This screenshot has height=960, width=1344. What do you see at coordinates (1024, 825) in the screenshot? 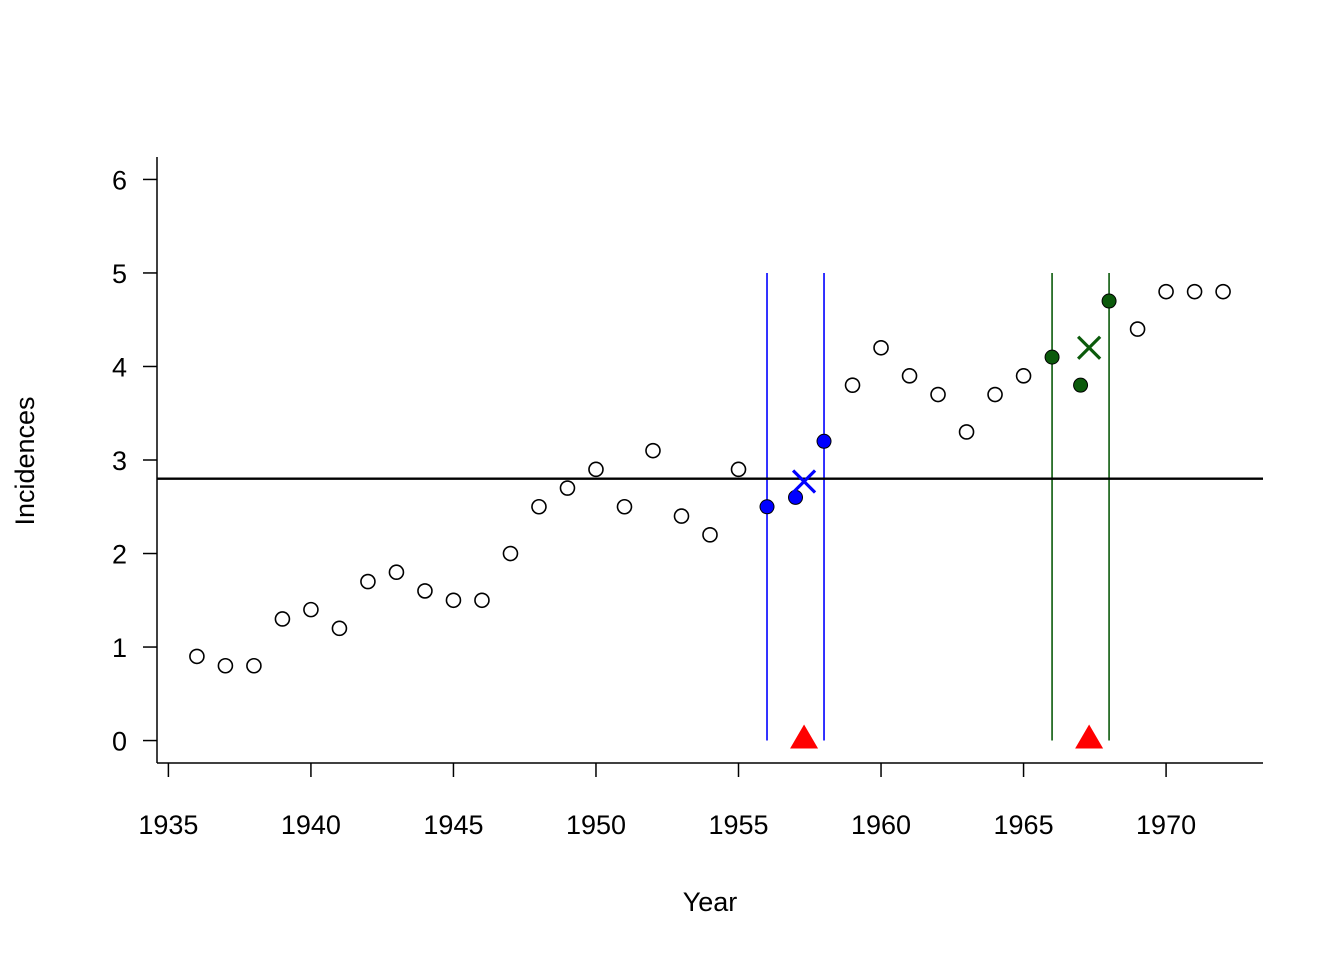
I see `x-tick-label: 1965` at bounding box center [1024, 825].